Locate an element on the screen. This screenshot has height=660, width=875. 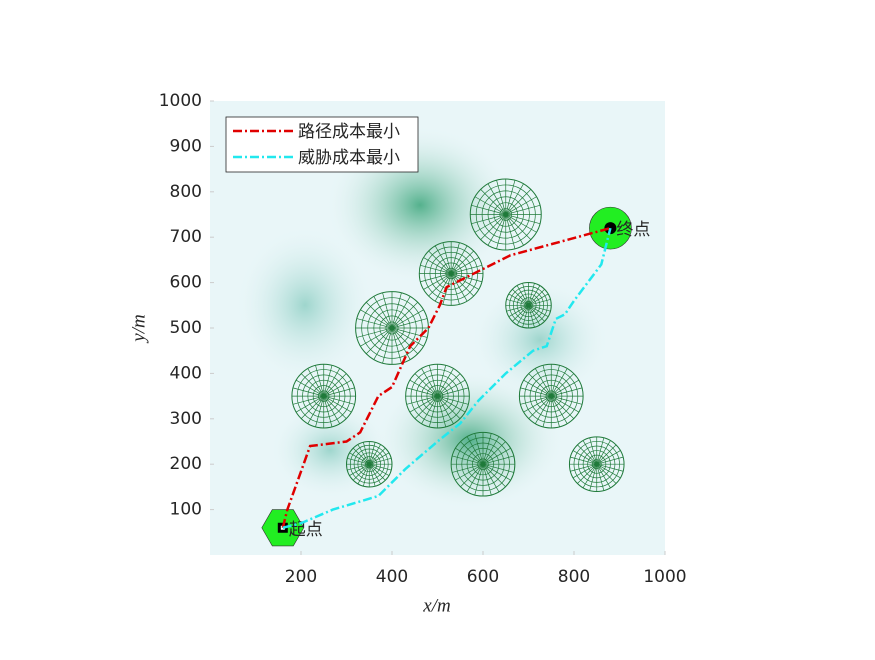
y-tick-label: 900 is located at coordinates (186, 146).